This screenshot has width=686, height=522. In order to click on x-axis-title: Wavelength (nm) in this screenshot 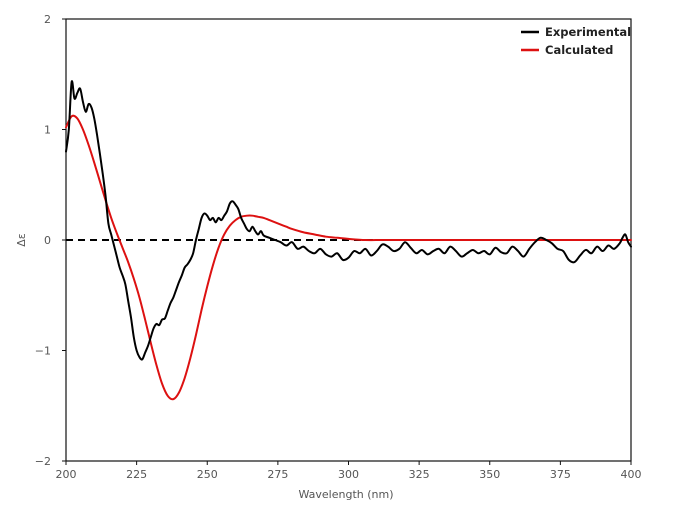, I will do `click(345, 494)`.